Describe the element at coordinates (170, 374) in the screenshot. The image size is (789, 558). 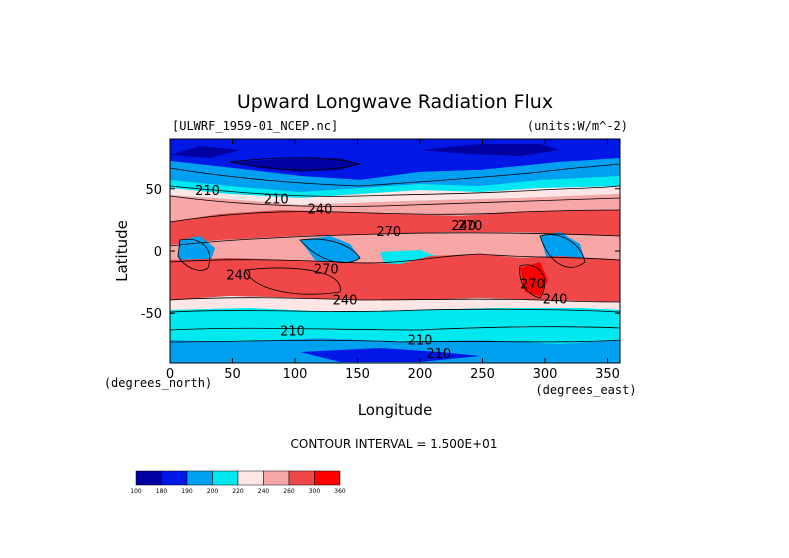
I see `x-tick-label: 0` at that location.